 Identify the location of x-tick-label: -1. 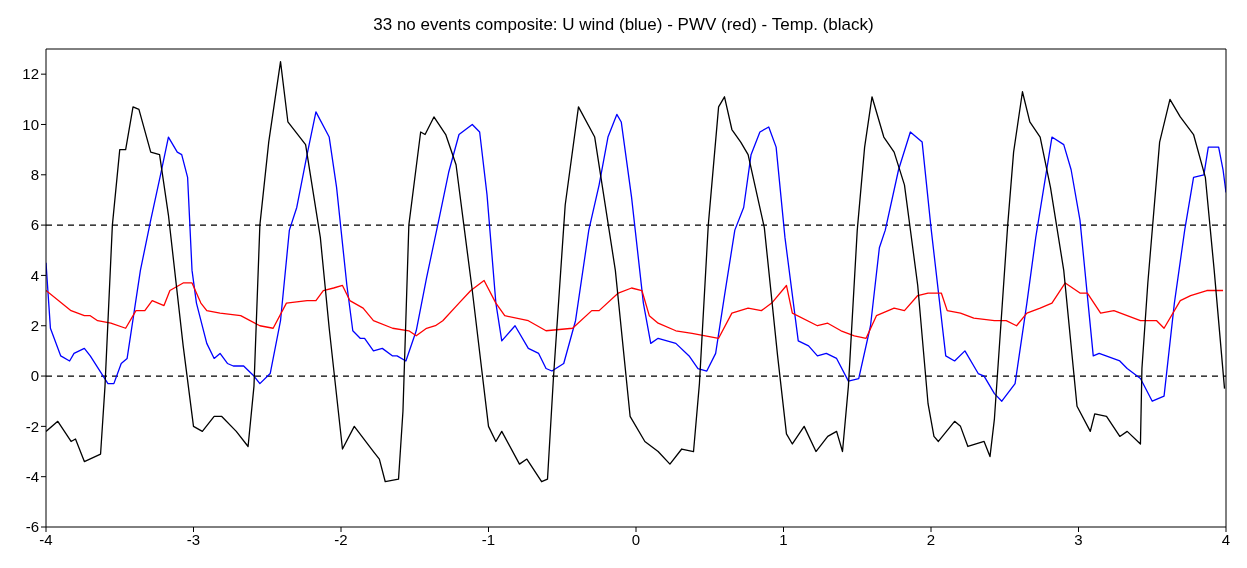
(488, 539).